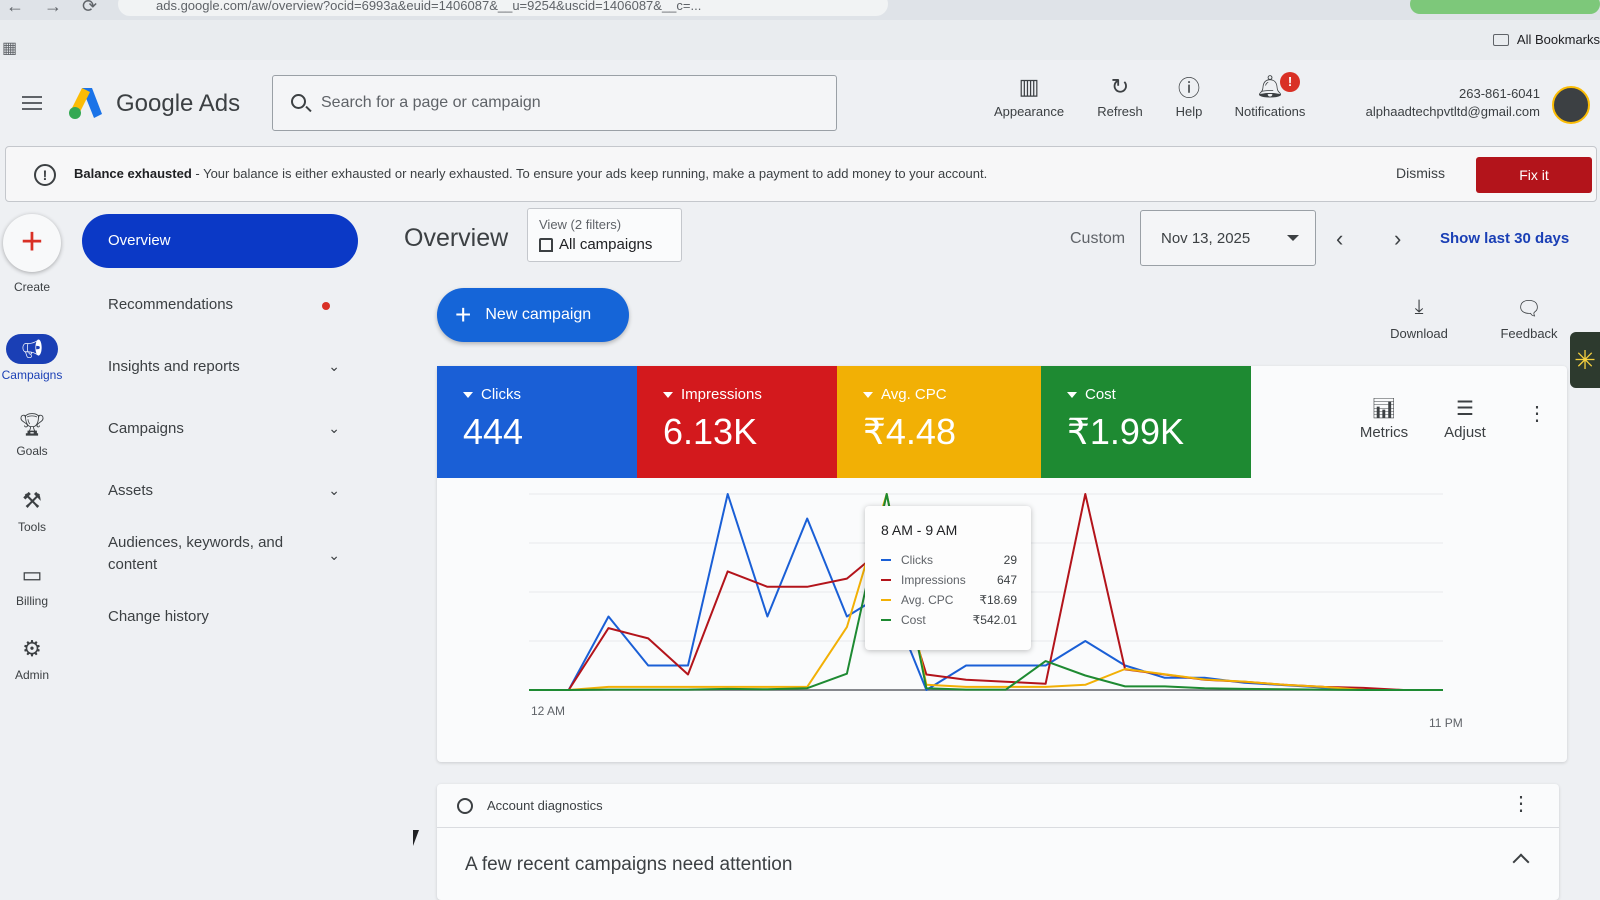 The width and height of the screenshot is (1600, 900). Describe the element at coordinates (1029, 86) in the screenshot. I see `appearance-icon: ▥` at that location.